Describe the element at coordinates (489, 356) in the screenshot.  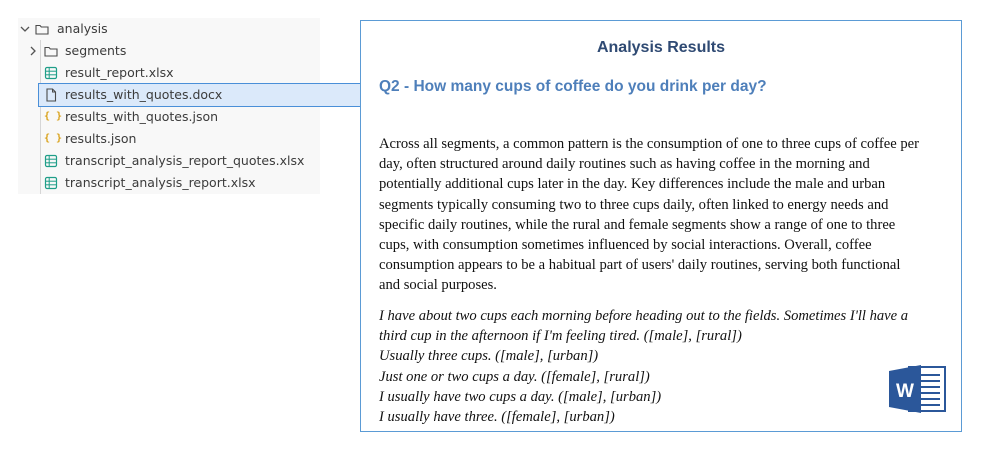
I see `quote-line: Usually three cups. ([male], [urban])` at that location.